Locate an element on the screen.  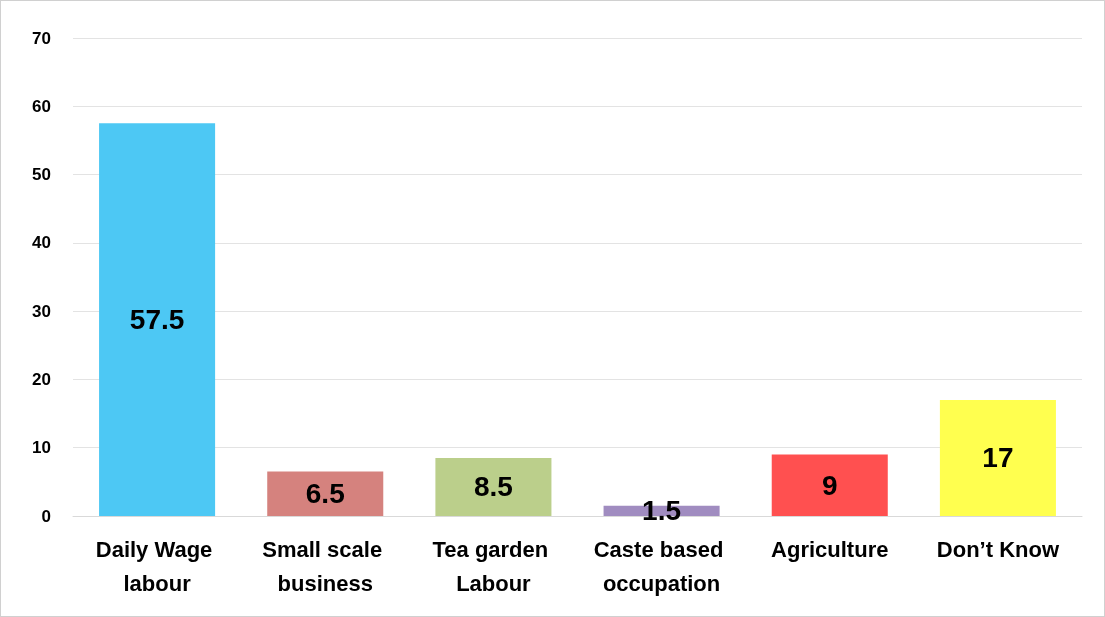
x-tick-label: Caste based occupation is located at coordinates (661, 566).